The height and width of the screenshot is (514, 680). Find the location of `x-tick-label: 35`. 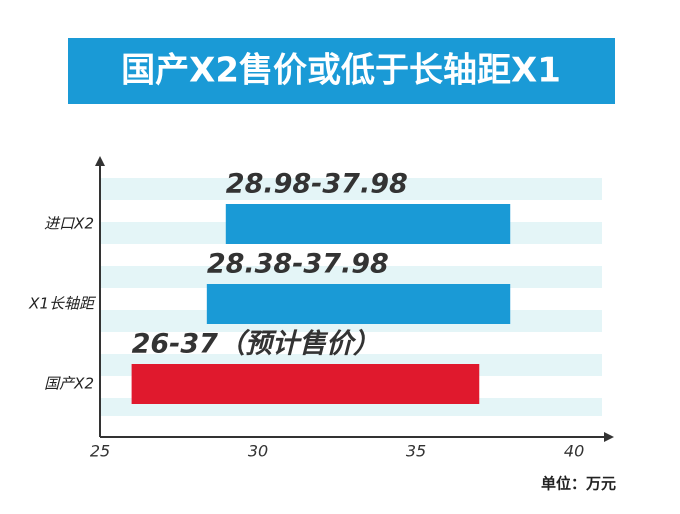

x-tick-label: 35 is located at coordinates (416, 451).